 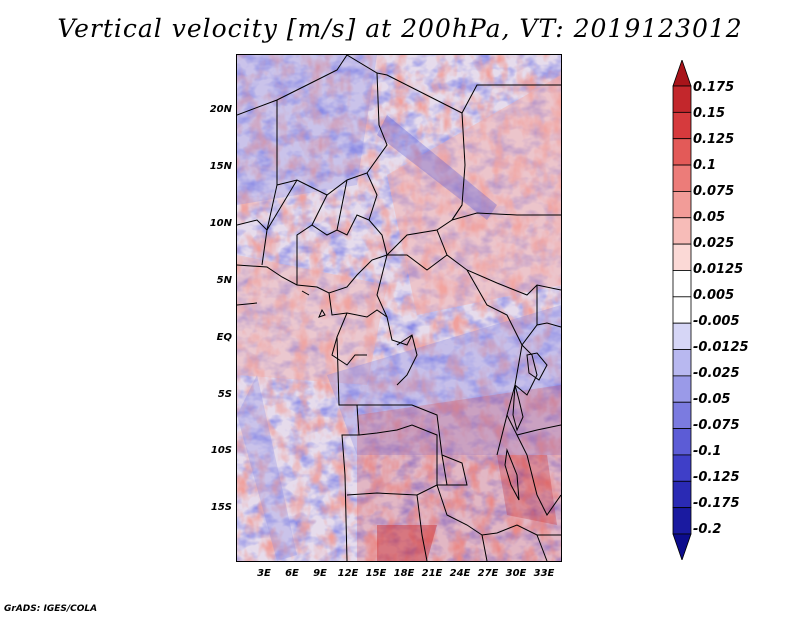 What do you see at coordinates (224, 394) in the screenshot?
I see `lat-label: 5S` at bounding box center [224, 394].